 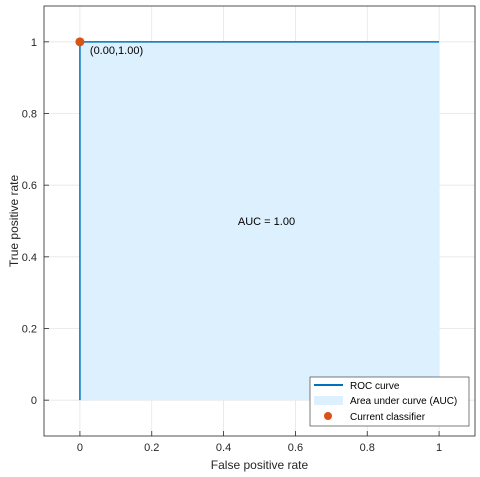 I want to click on x-tick-label-1: 0.2, so click(x=151, y=448).